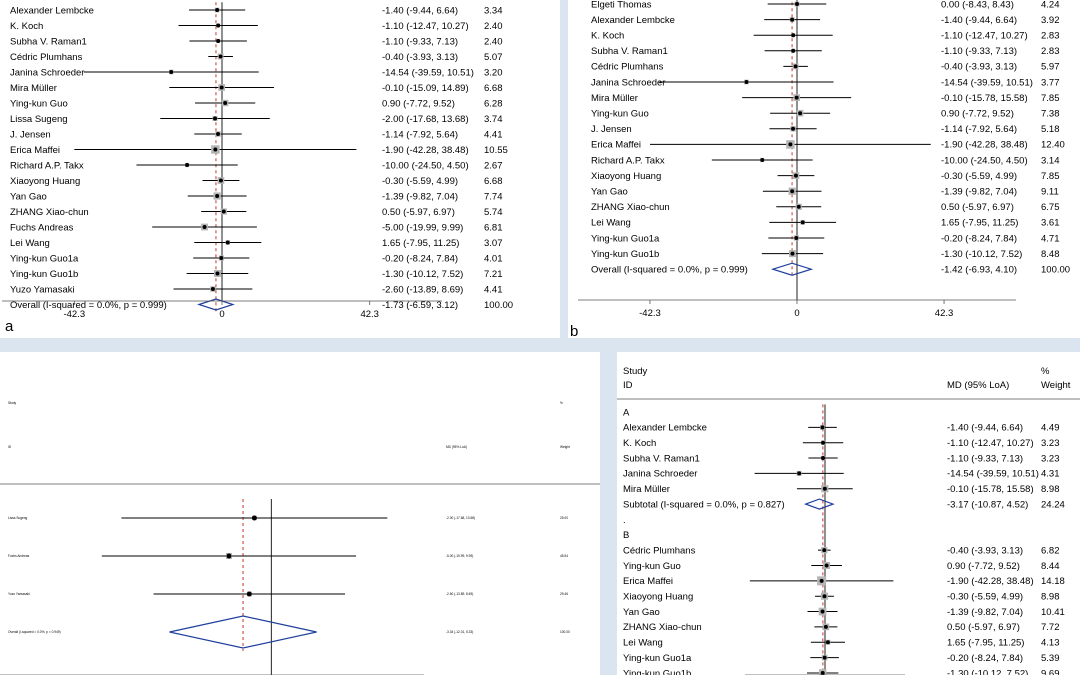  I want to click on ci-value: 0.50 (-5.97, 6.97), so click(983, 627).